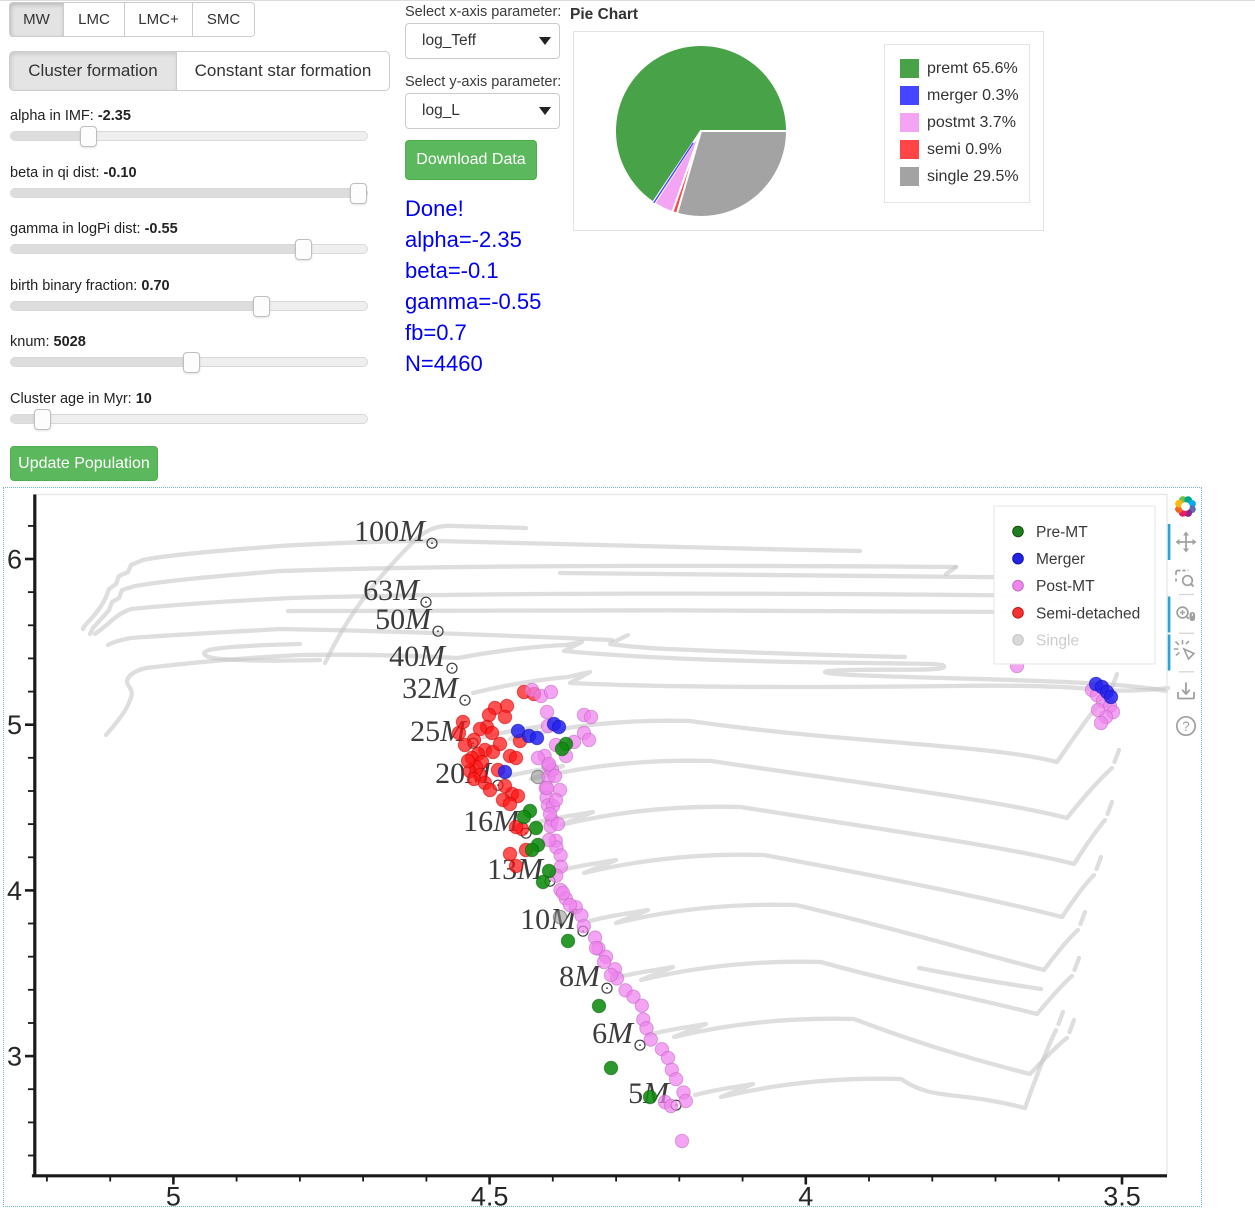  I want to click on svg-text: Merger, so click(1060, 559).